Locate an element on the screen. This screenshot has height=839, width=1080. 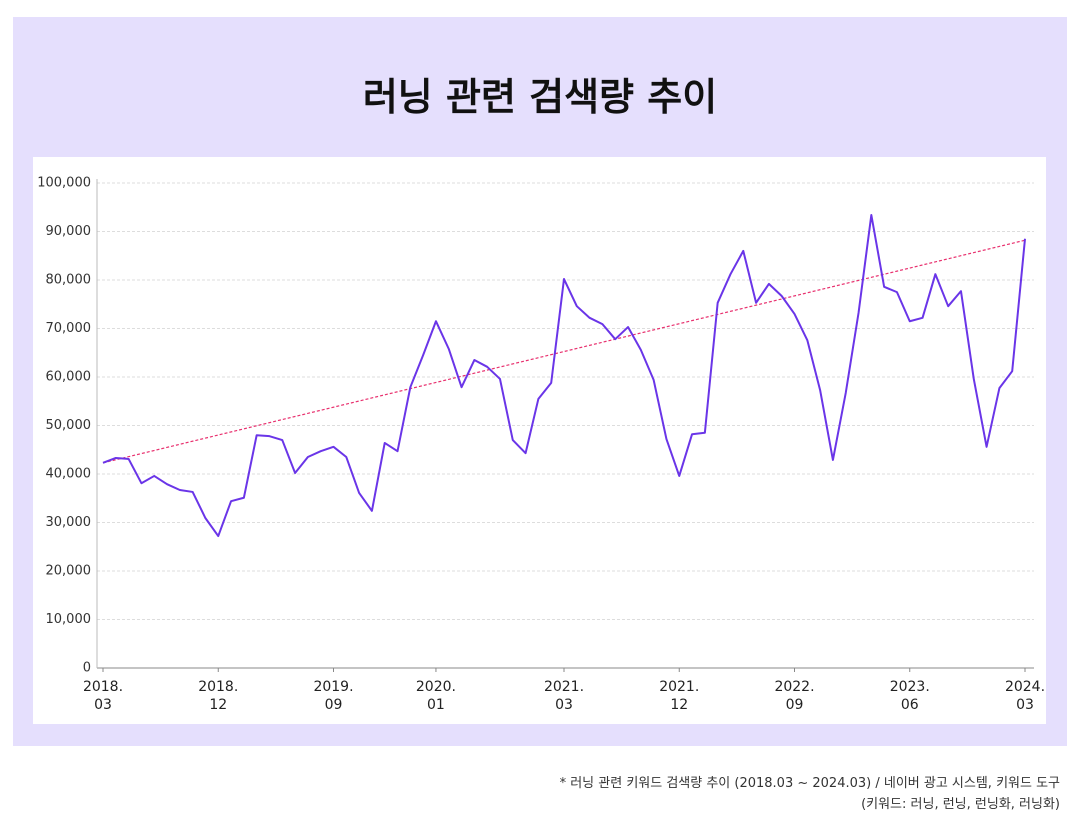
x-tick-label: 2023. 06 is located at coordinates (909, 696).